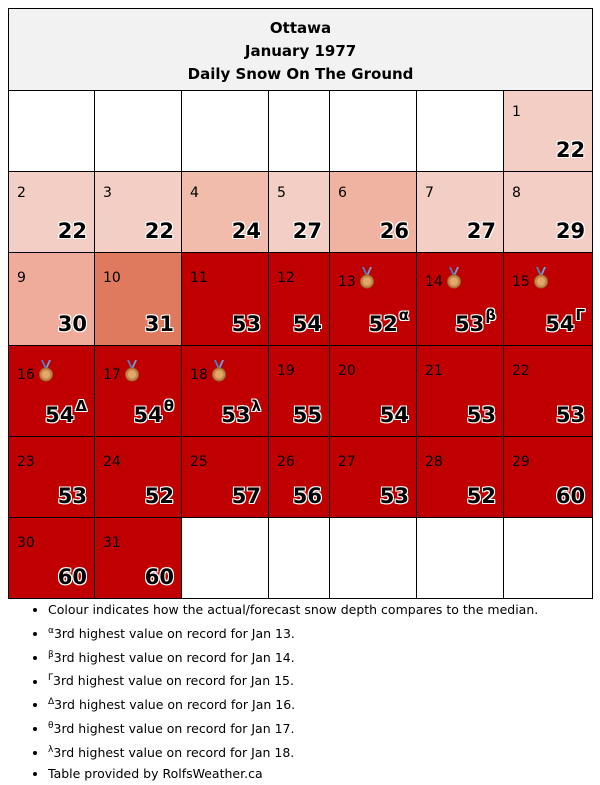  I want to click on day-number-text: 29, so click(521, 462).